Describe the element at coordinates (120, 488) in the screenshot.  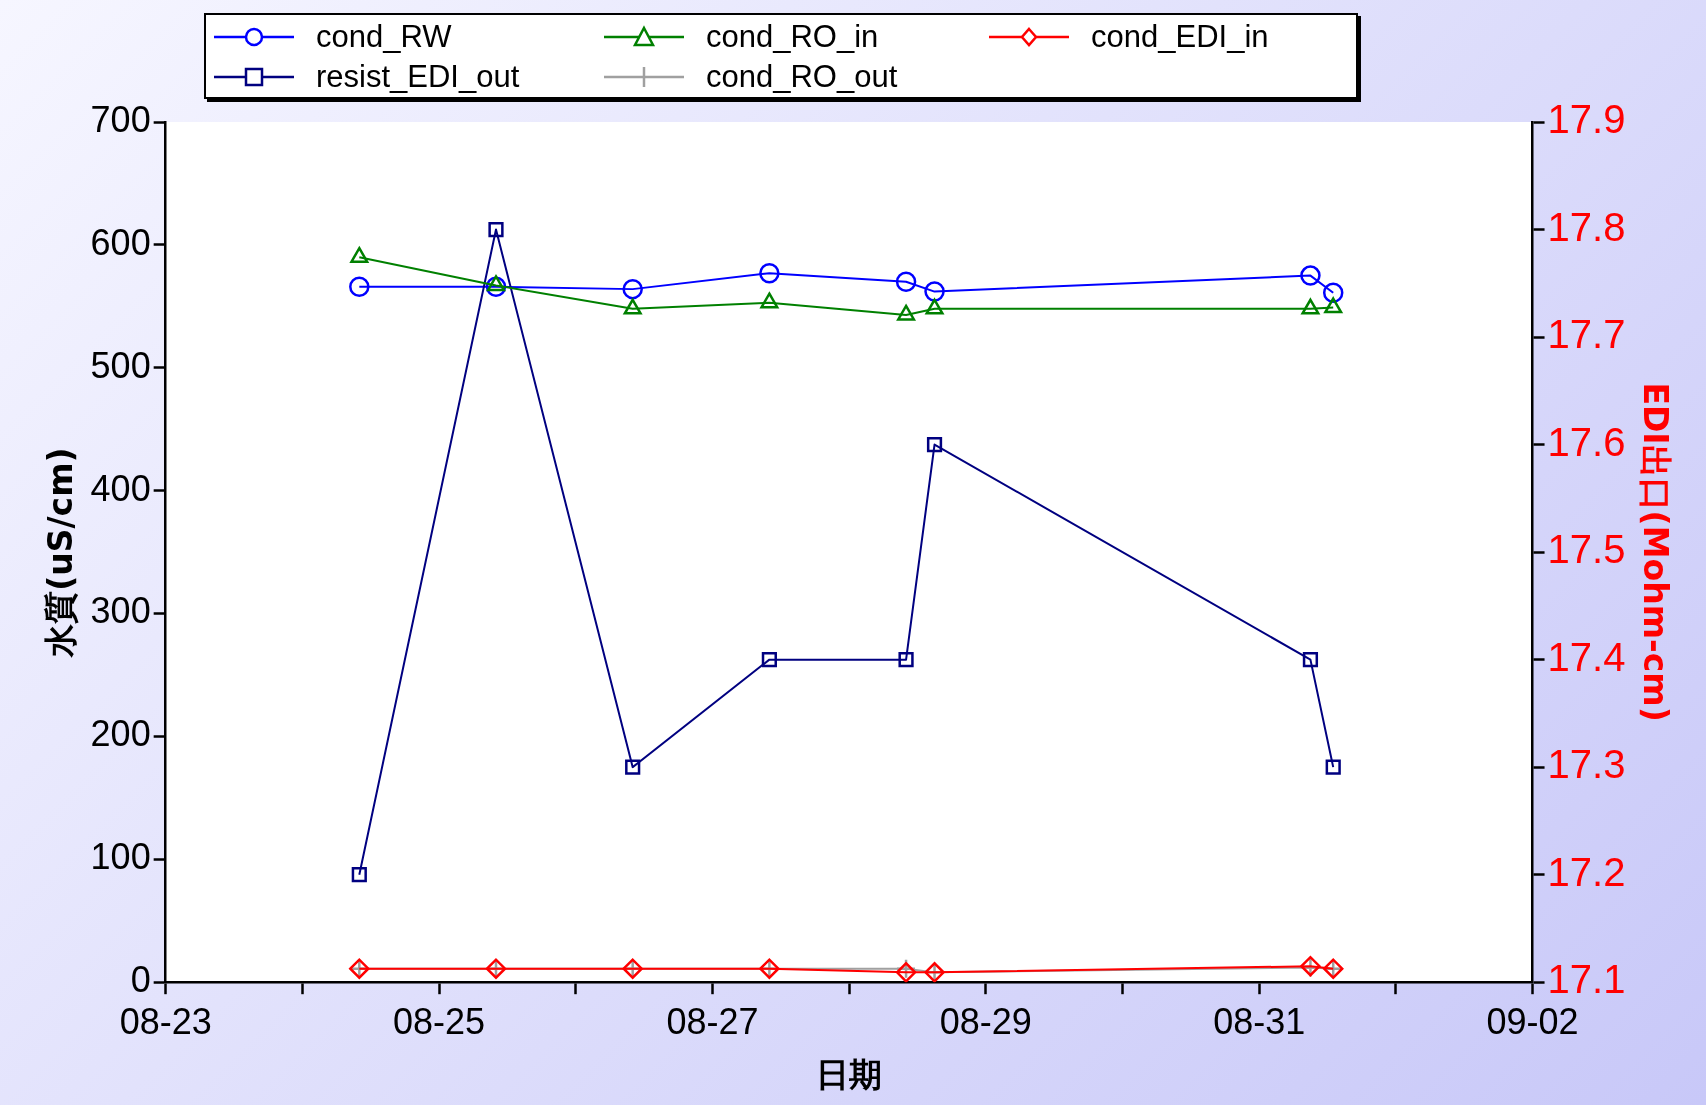
I see `y-tick-label: 400` at that location.